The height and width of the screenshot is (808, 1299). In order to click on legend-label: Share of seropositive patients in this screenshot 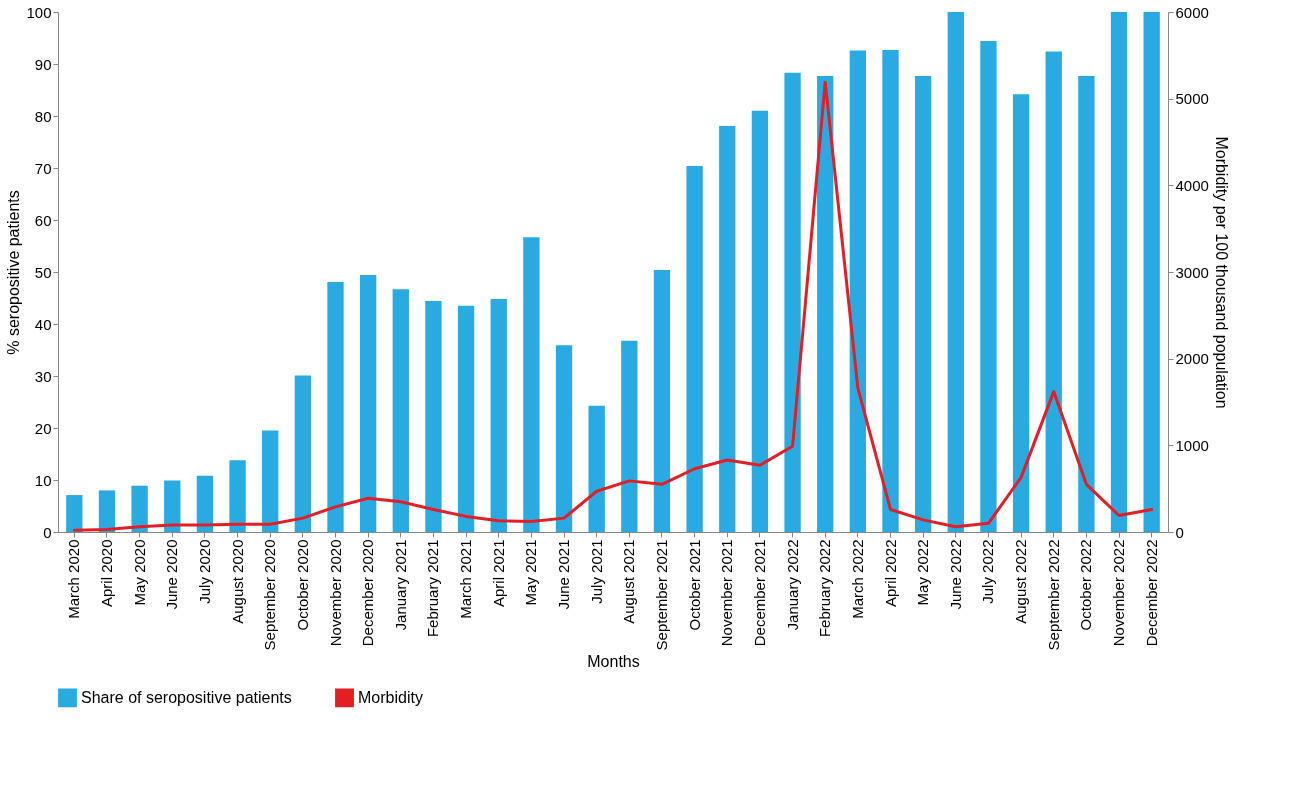, I will do `click(186, 697)`.